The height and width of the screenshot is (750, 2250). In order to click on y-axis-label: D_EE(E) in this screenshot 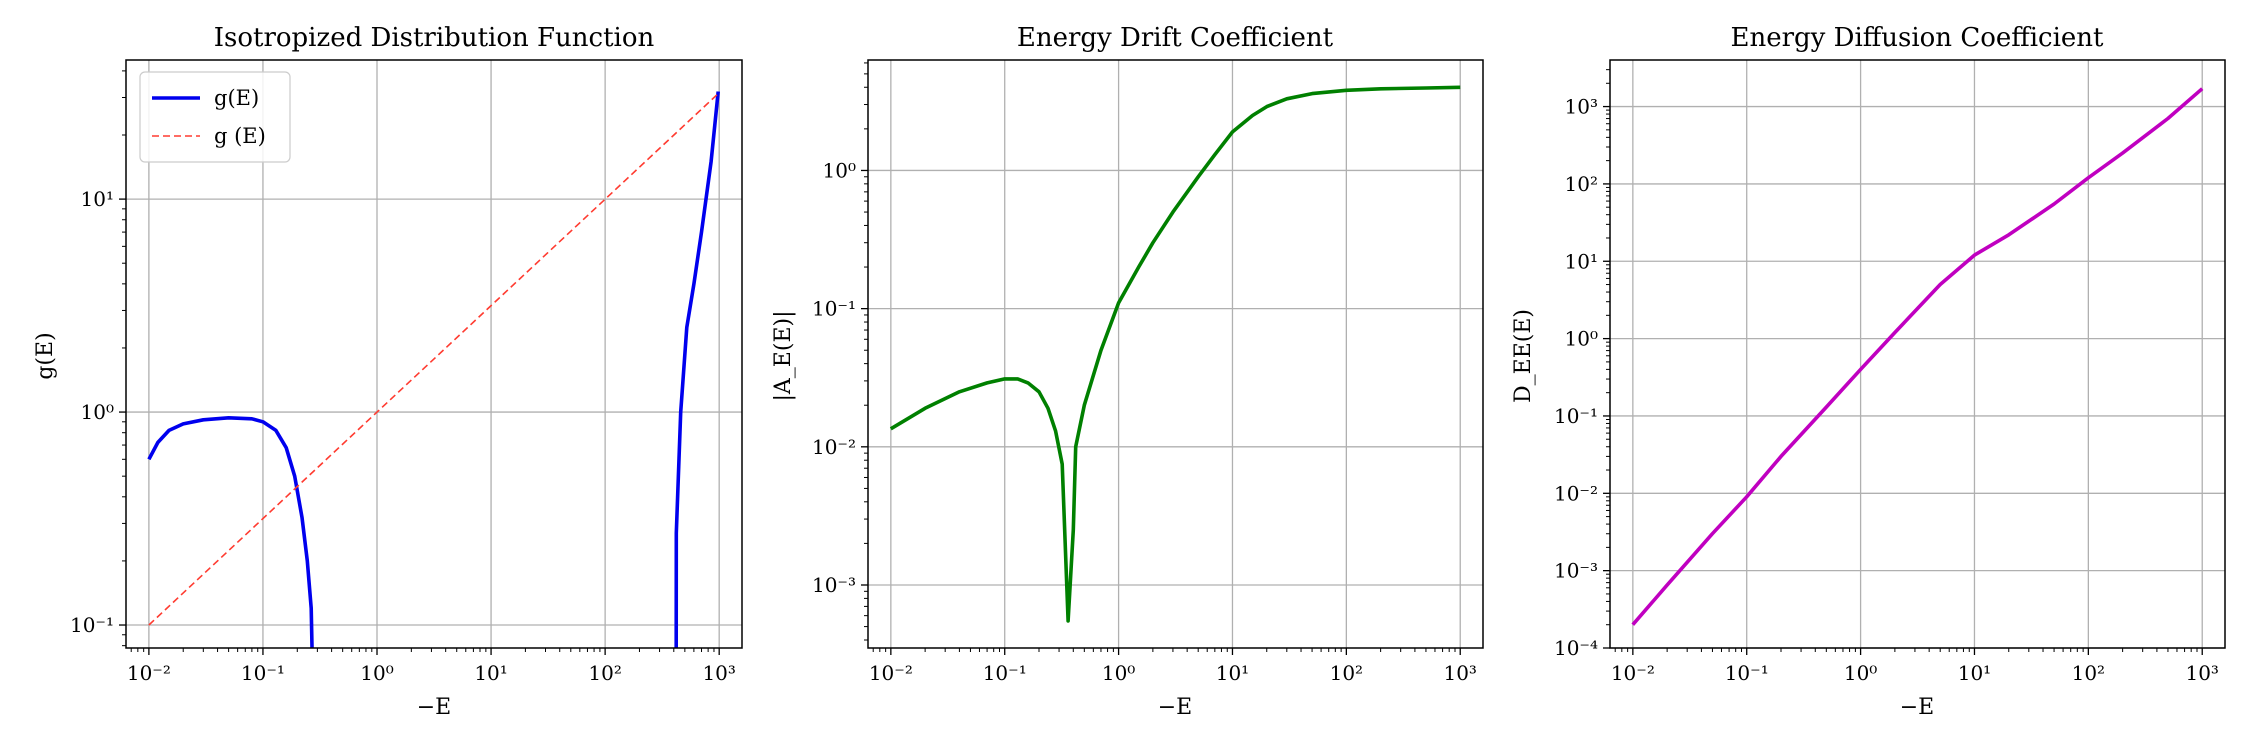, I will do `click(1523, 356)`.